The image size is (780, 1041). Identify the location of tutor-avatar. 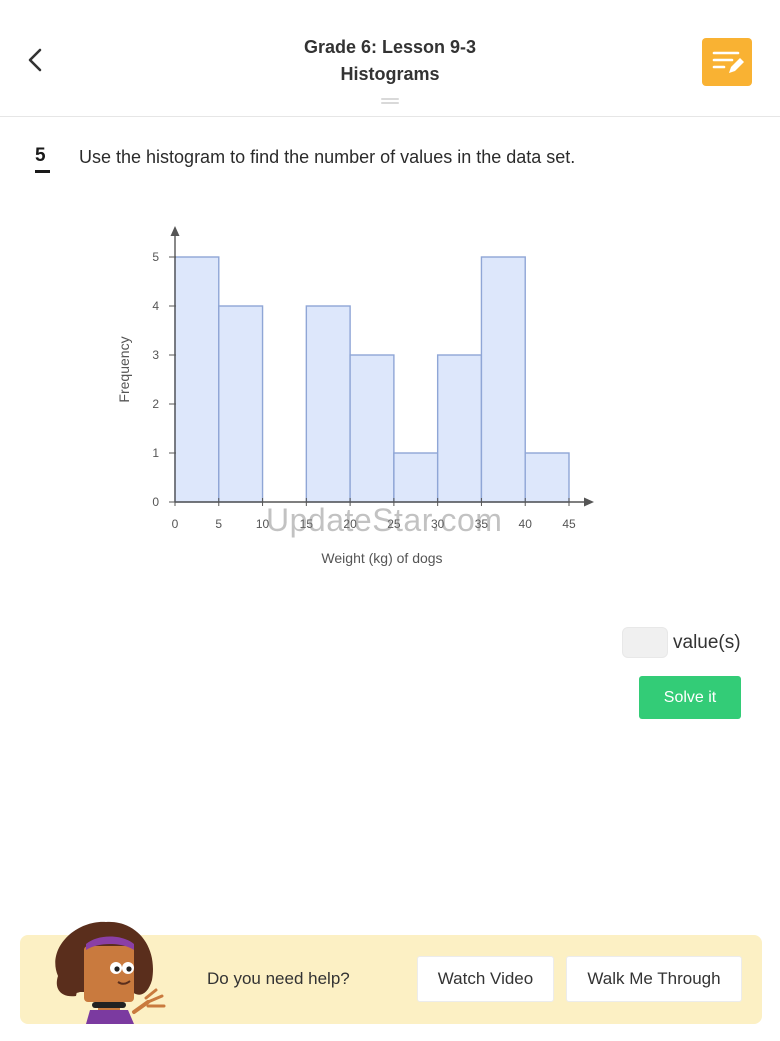
(104, 971).